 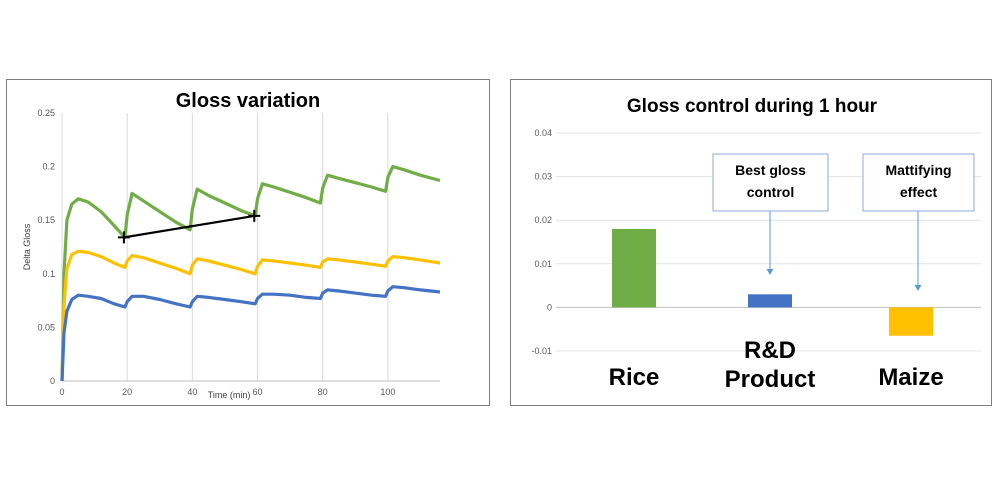 What do you see at coordinates (248, 101) in the screenshot?
I see `chart-title: Gloss variation` at bounding box center [248, 101].